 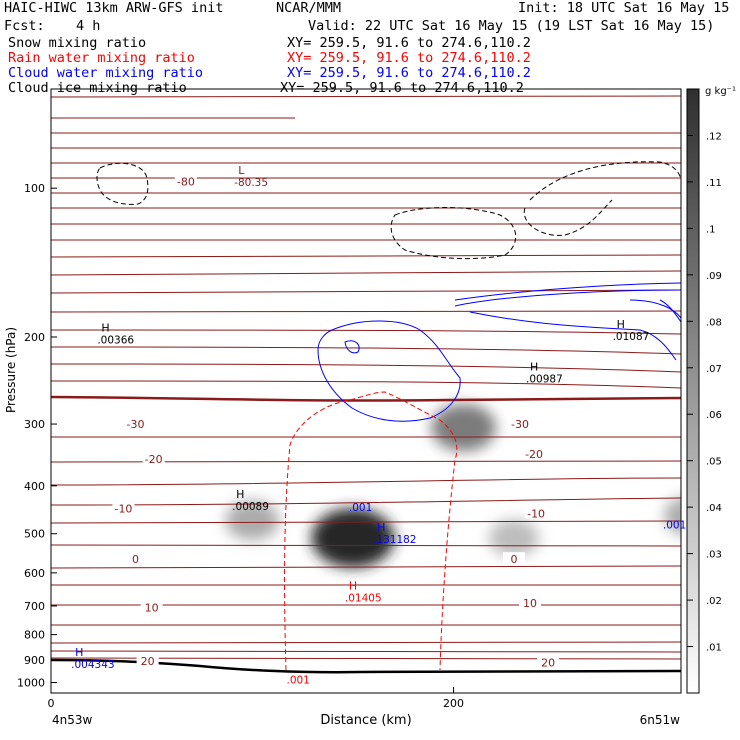 What do you see at coordinates (714, 462) in the screenshot?
I see `colorbar-tick-label: .05` at bounding box center [714, 462].